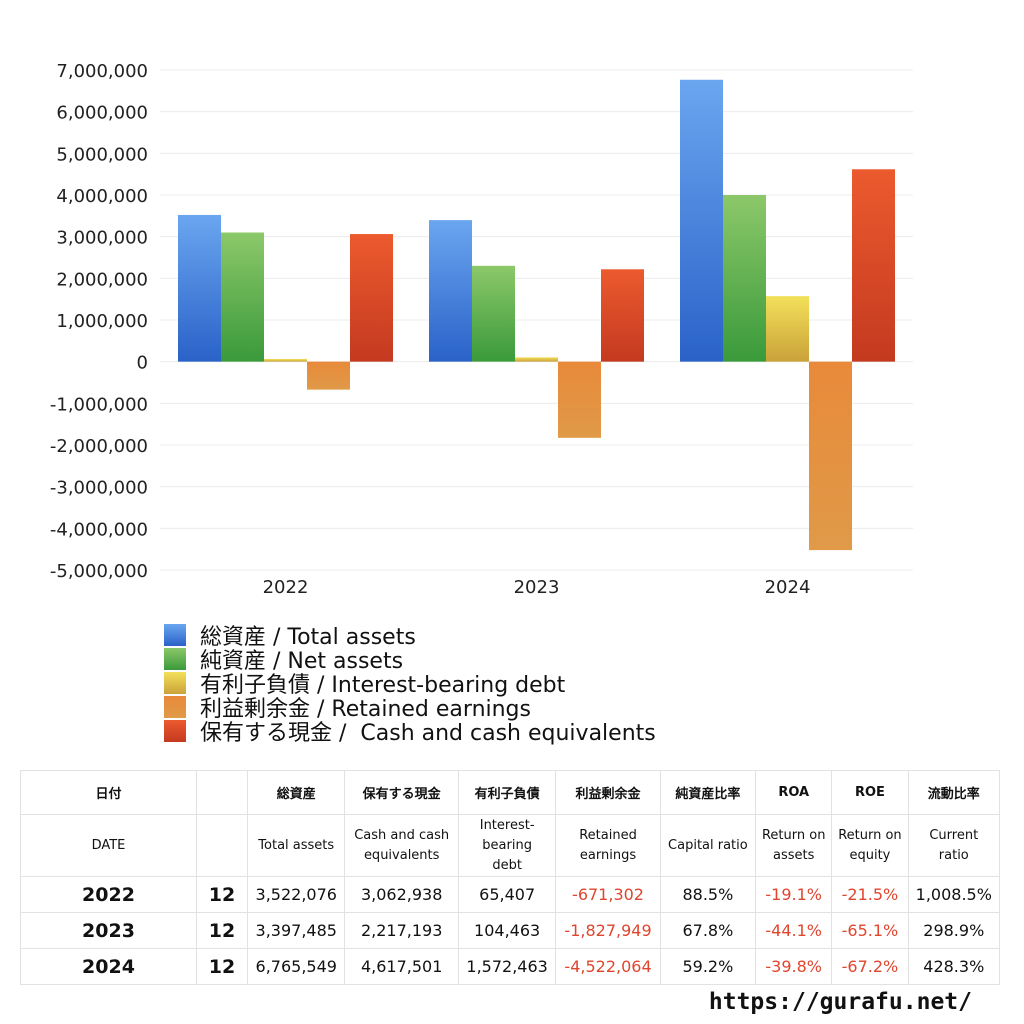  Describe the element at coordinates (142, 363) in the screenshot. I see `y-tick-label: 0` at that location.